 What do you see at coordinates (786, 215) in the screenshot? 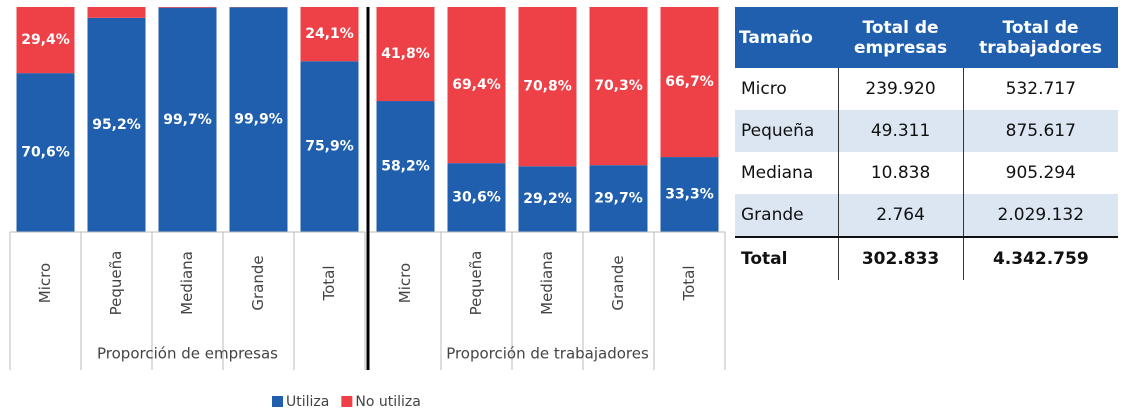
I see `table-cell: Grande` at bounding box center [786, 215].